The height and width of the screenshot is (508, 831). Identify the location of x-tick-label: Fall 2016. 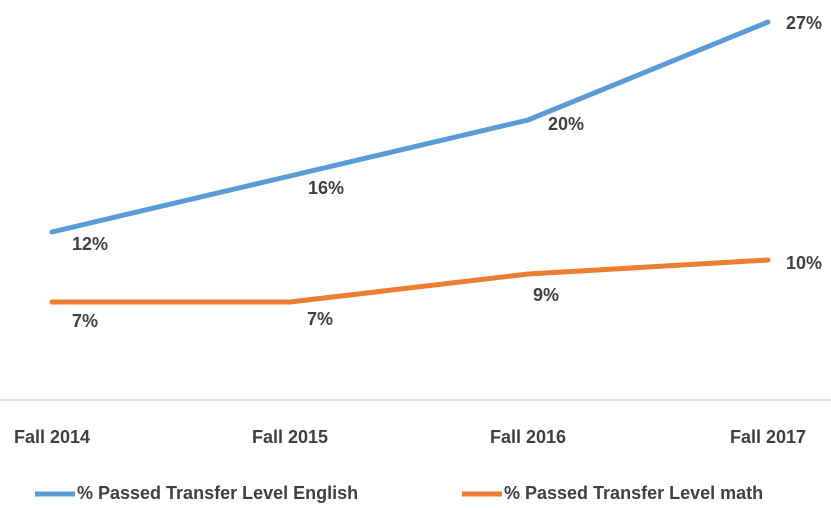
(528, 437).